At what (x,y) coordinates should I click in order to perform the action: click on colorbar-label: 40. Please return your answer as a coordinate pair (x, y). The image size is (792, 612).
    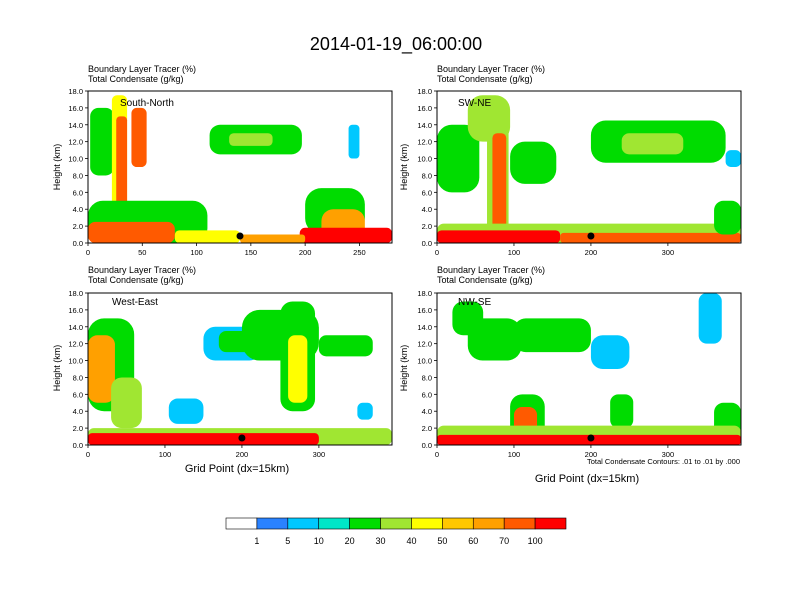
    Looking at the image, I should click on (411, 541).